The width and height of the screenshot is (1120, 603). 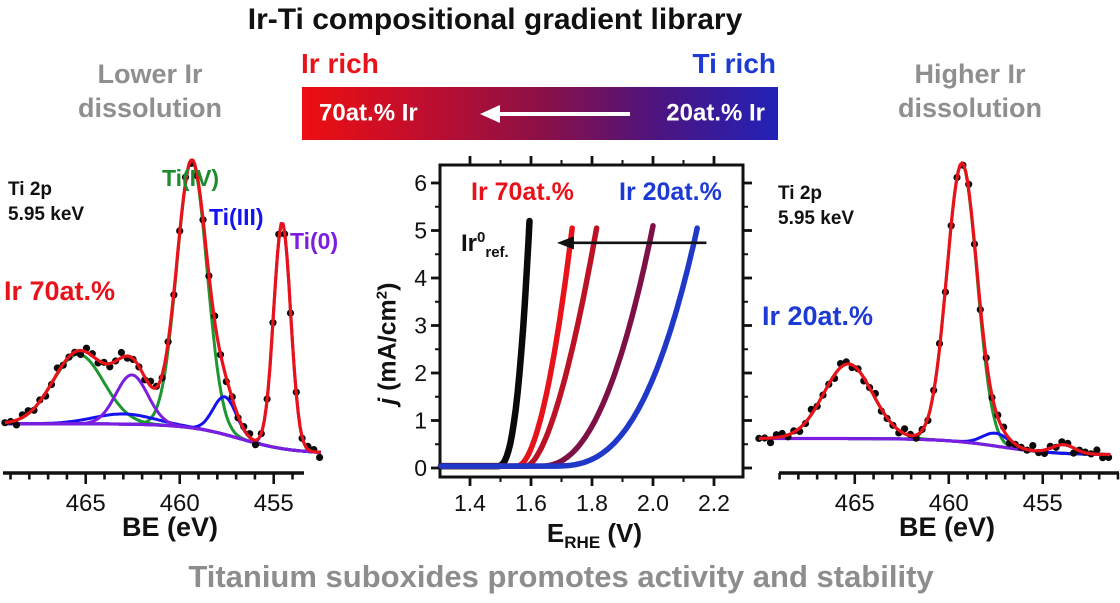 What do you see at coordinates (582, 543) in the screenshot?
I see `xlabel-sub: RHE` at bounding box center [582, 543].